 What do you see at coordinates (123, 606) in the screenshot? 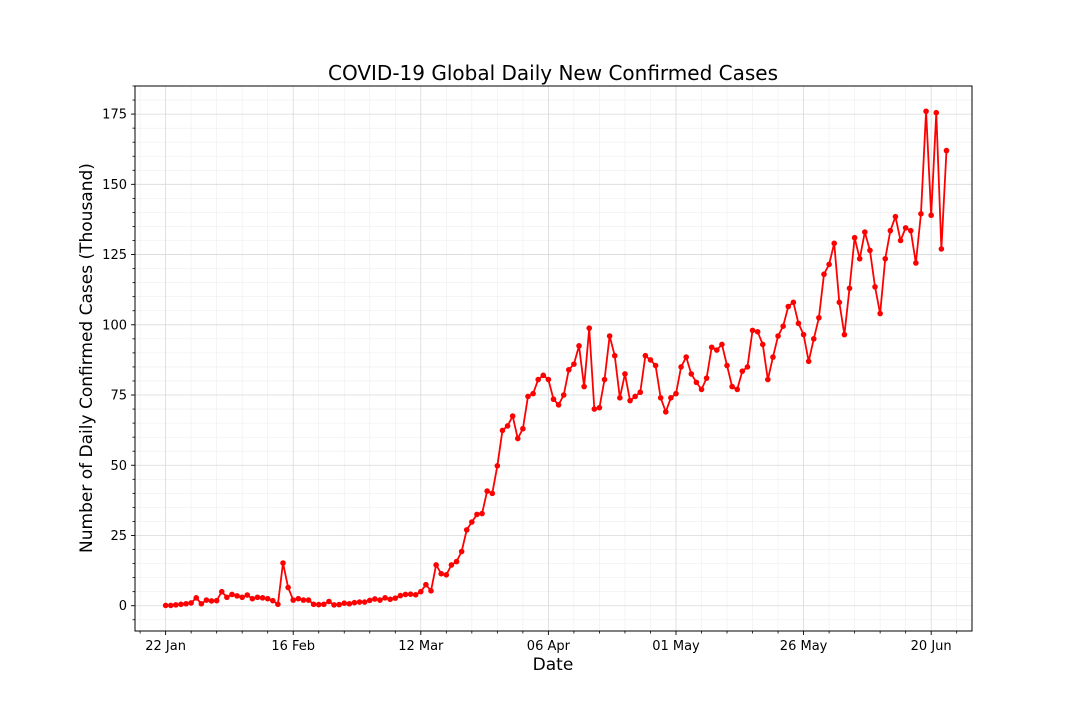
I see `y-tick-label: 0` at bounding box center [123, 606].